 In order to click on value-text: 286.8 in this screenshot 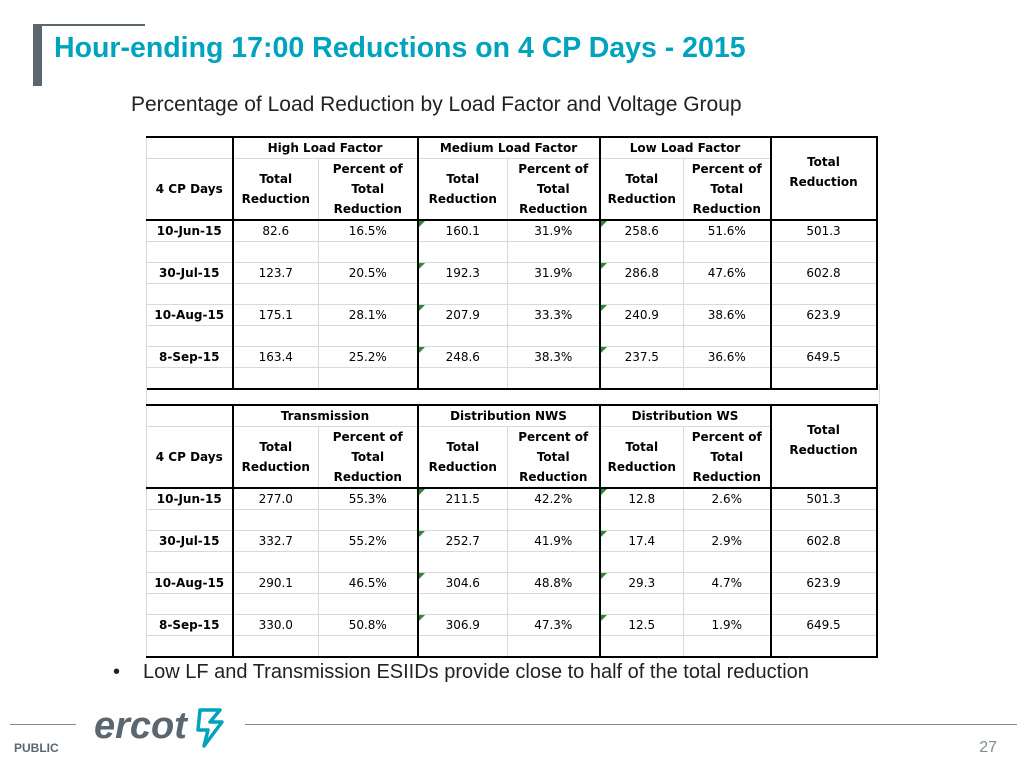, I will do `click(641, 273)`.